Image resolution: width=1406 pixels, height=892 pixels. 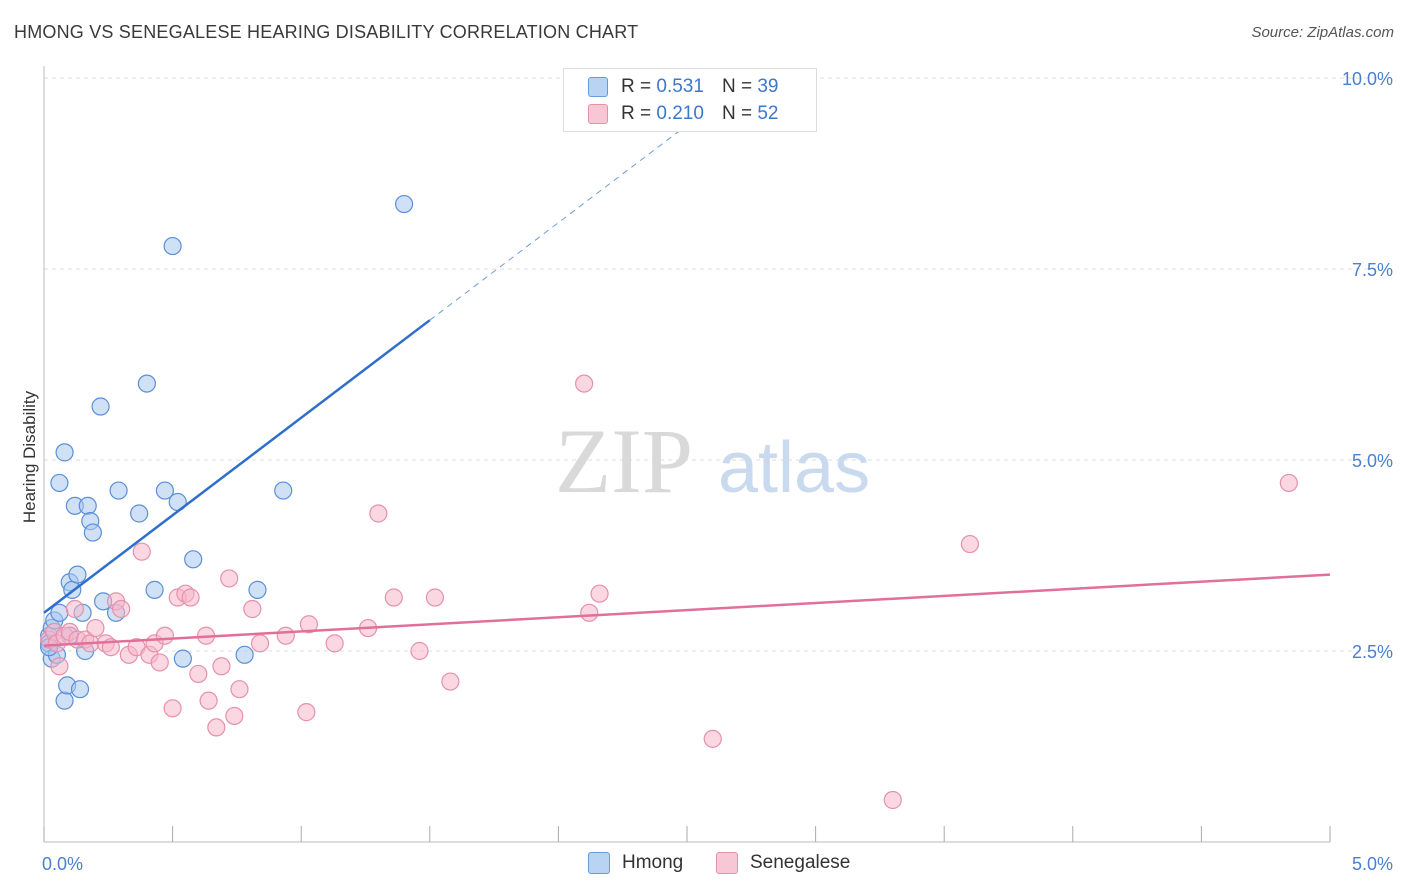 What do you see at coordinates (680, 86) in the screenshot?
I see `hmong-r-value: 0.531` at bounding box center [680, 86].